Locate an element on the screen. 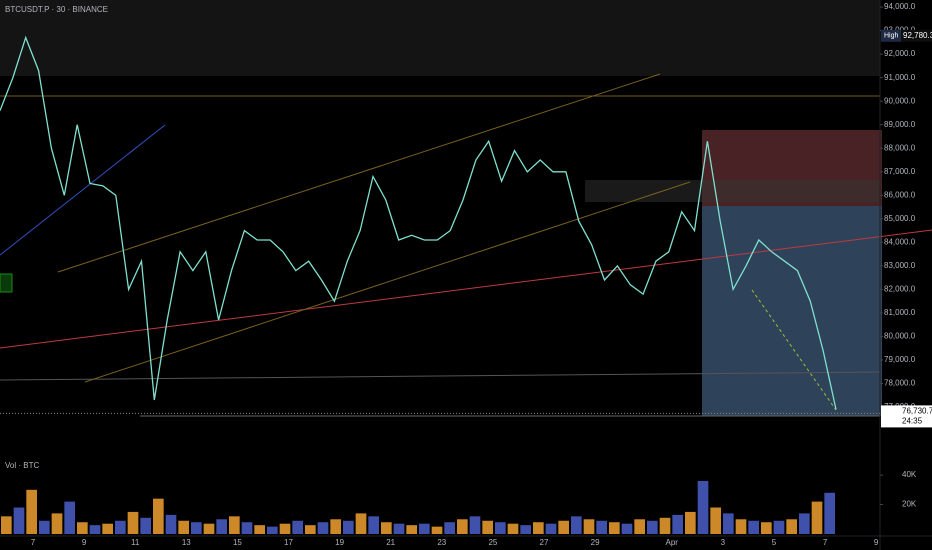  x-tick-label: Apr is located at coordinates (672, 542).